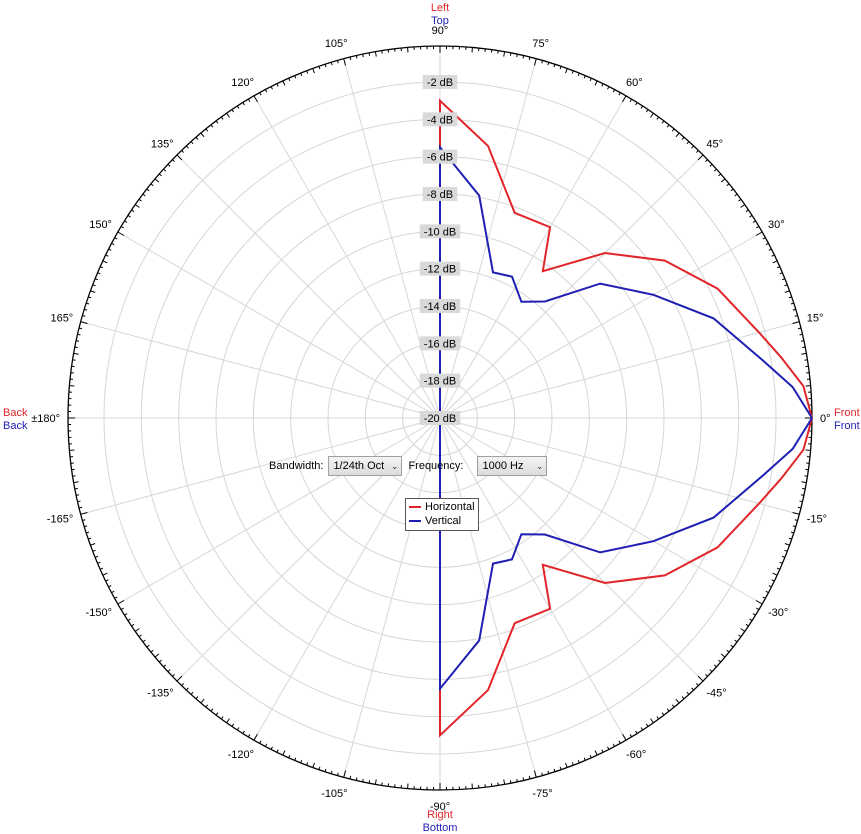 The width and height of the screenshot is (861, 834). I want to click on angle-tick-label: 15°, so click(815, 319).